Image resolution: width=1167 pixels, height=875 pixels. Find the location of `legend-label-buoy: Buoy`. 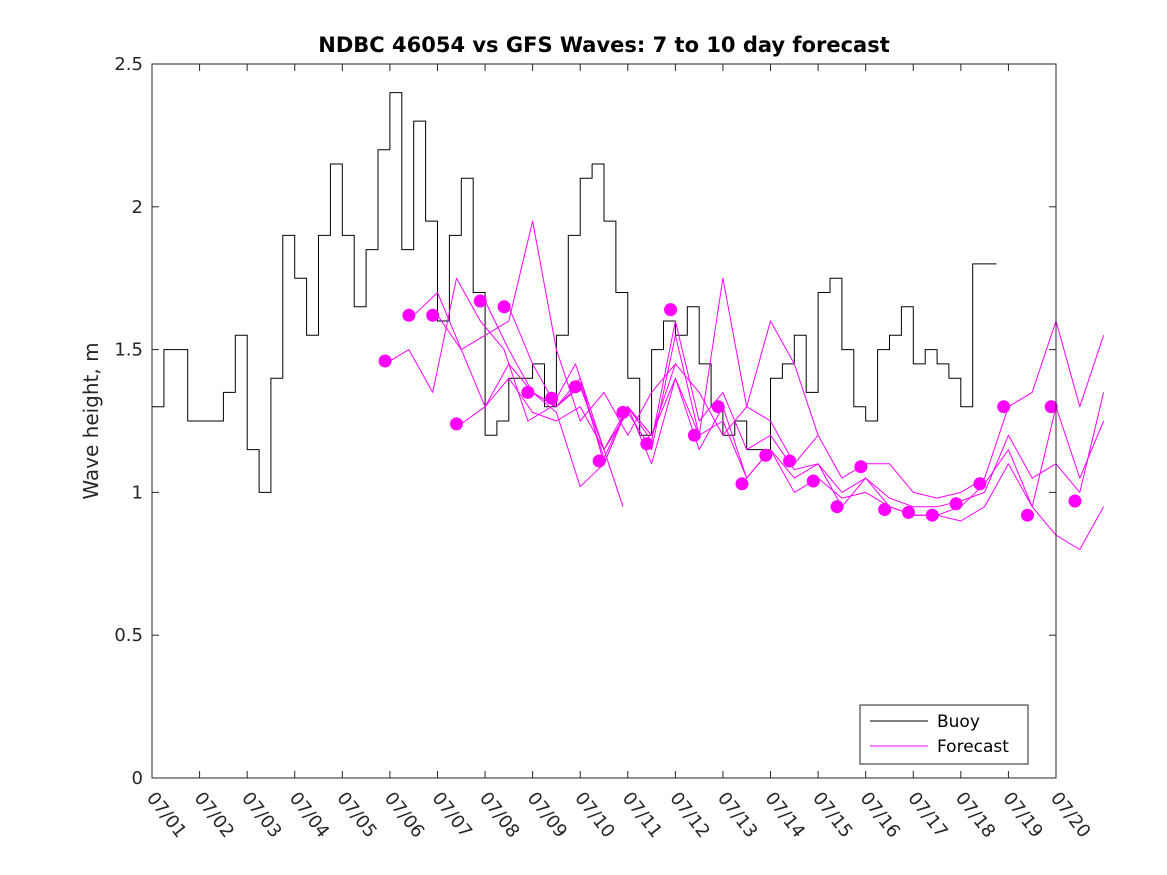

legend-label-buoy: Buoy is located at coordinates (958, 722).